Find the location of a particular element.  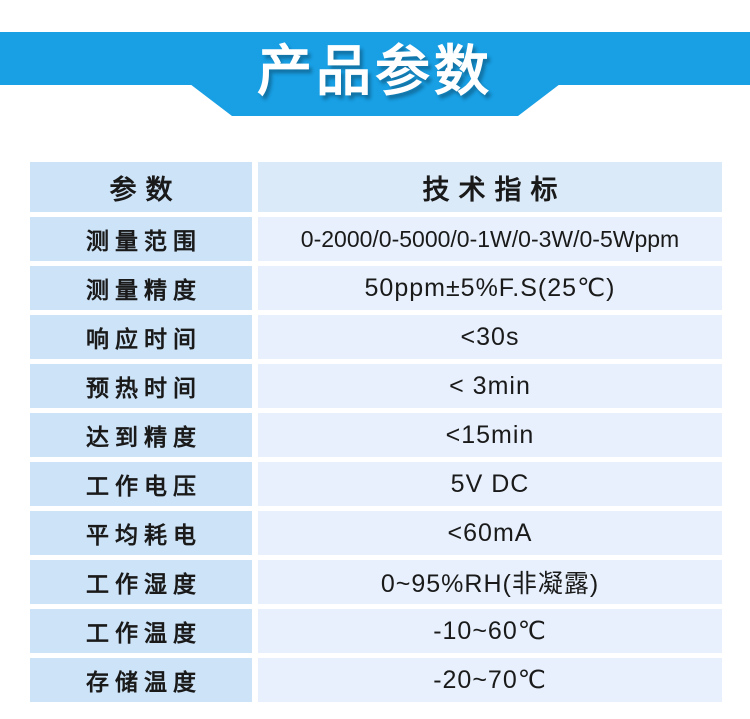

table-row: 工作电压 5V DC is located at coordinates (376, 484).